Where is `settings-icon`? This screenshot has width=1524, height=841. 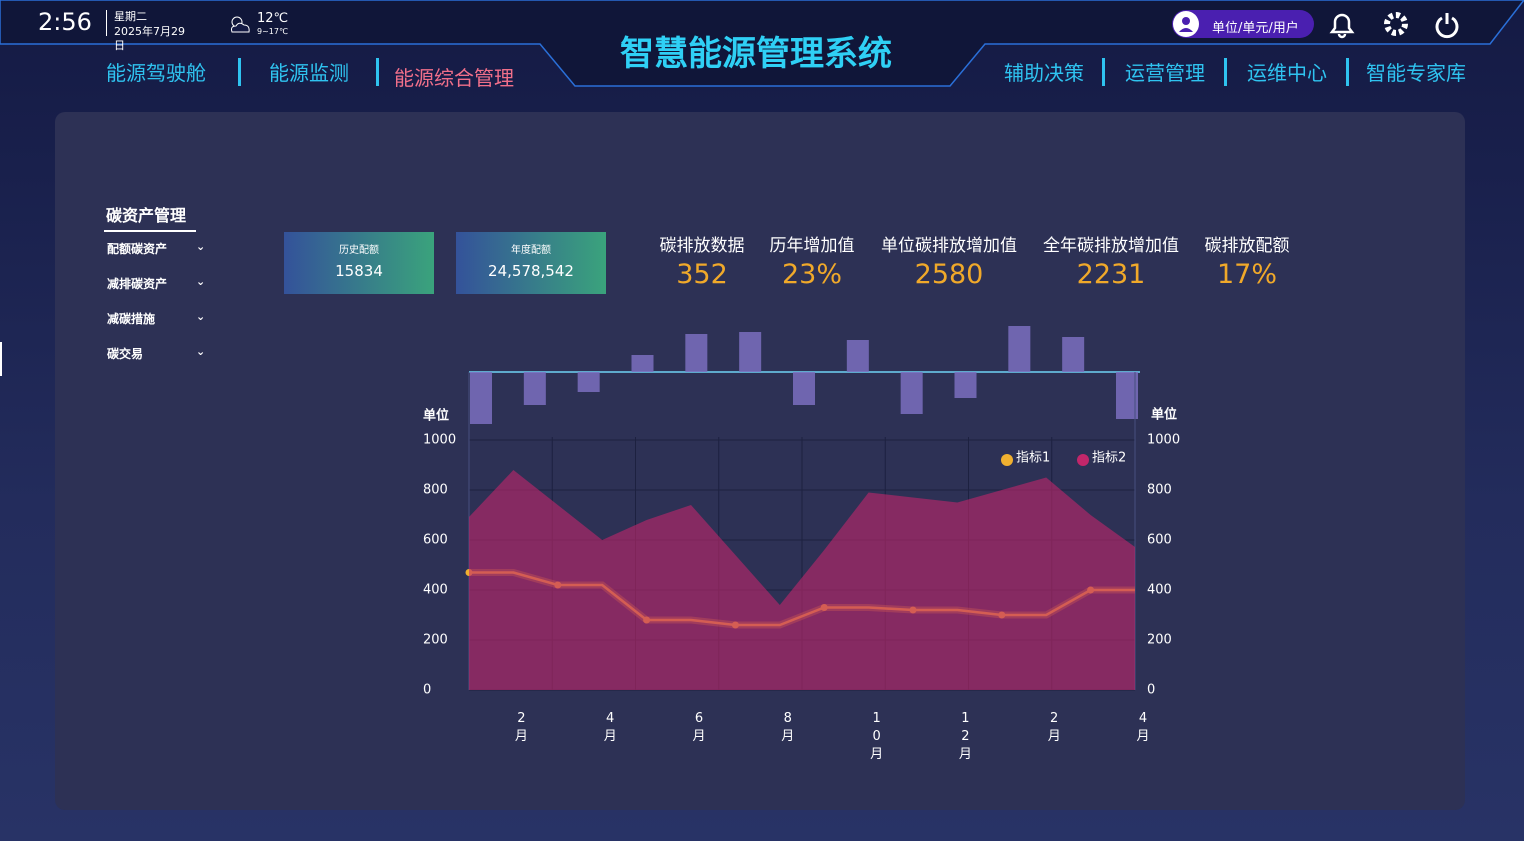 settings-icon is located at coordinates (1396, 24).